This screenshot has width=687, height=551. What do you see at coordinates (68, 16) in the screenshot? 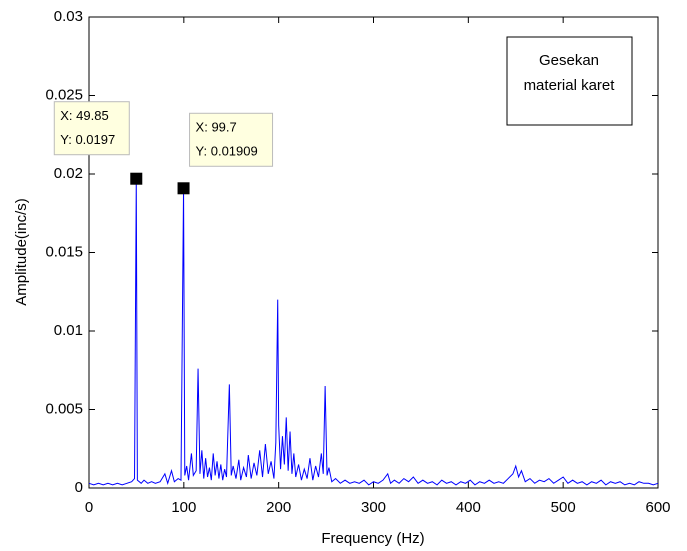
I see `y-tick-label: 0.03` at bounding box center [68, 16].